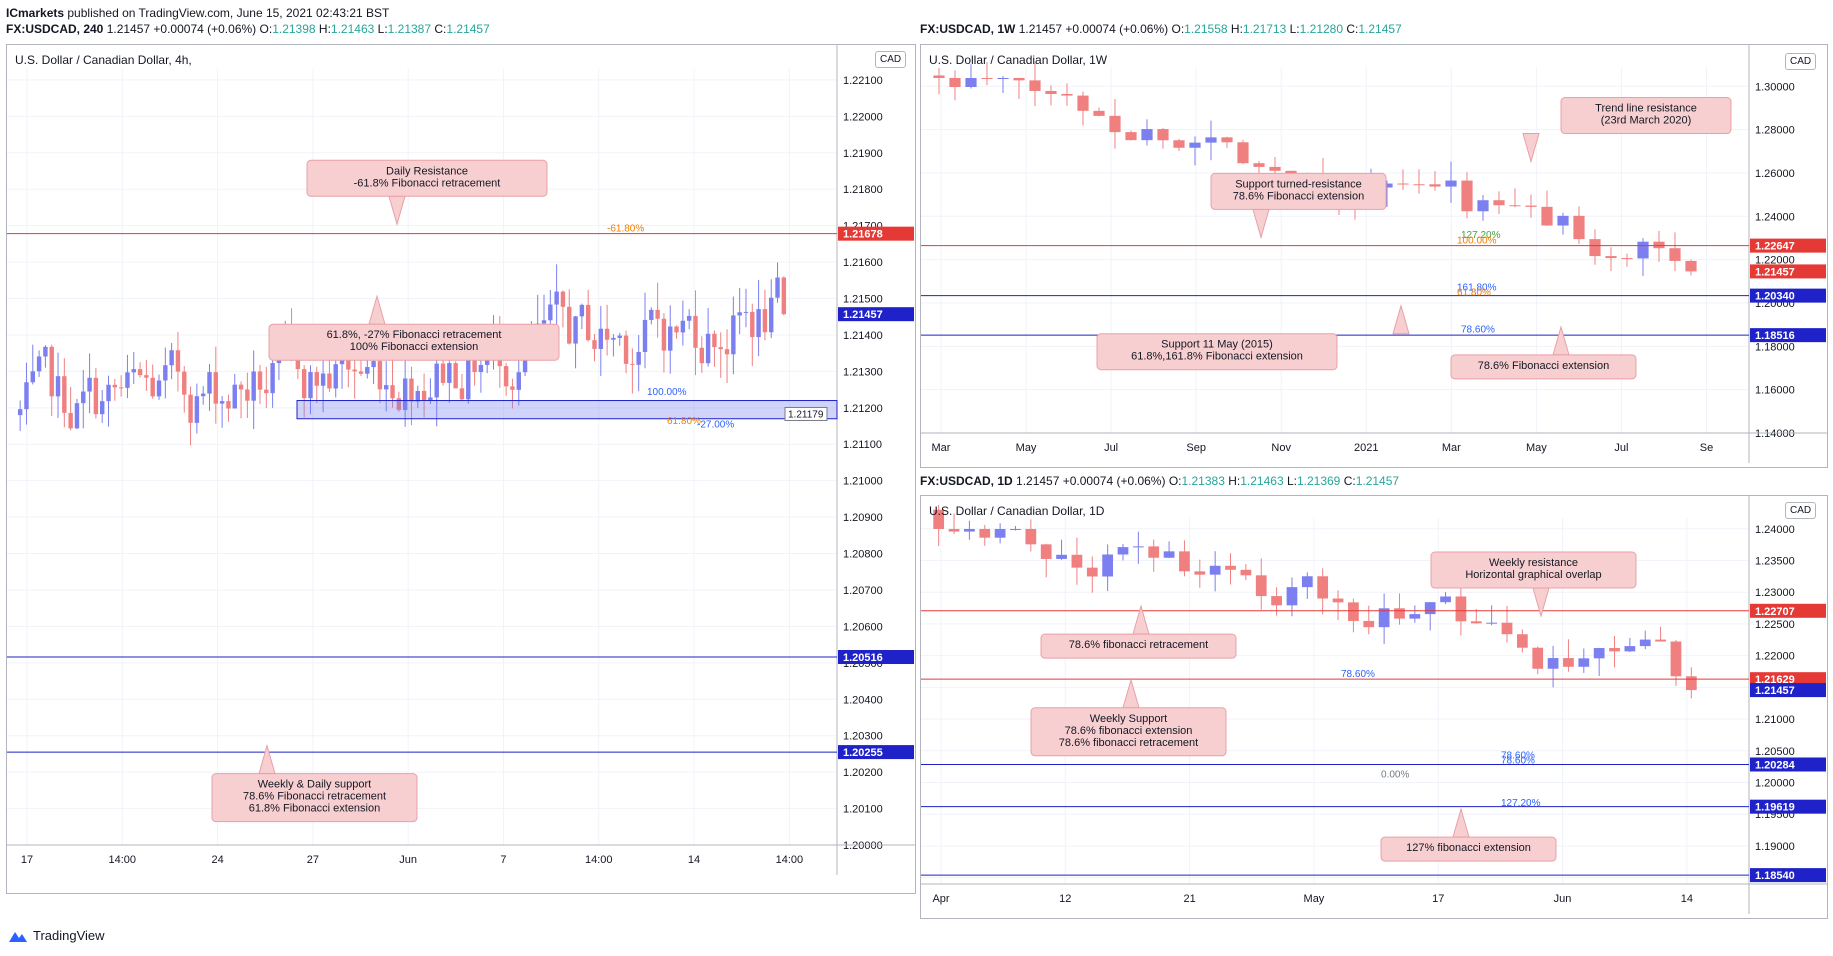  What do you see at coordinates (1706, 448) in the screenshot?
I see `w1-x-tick-label: Se` at bounding box center [1706, 448].